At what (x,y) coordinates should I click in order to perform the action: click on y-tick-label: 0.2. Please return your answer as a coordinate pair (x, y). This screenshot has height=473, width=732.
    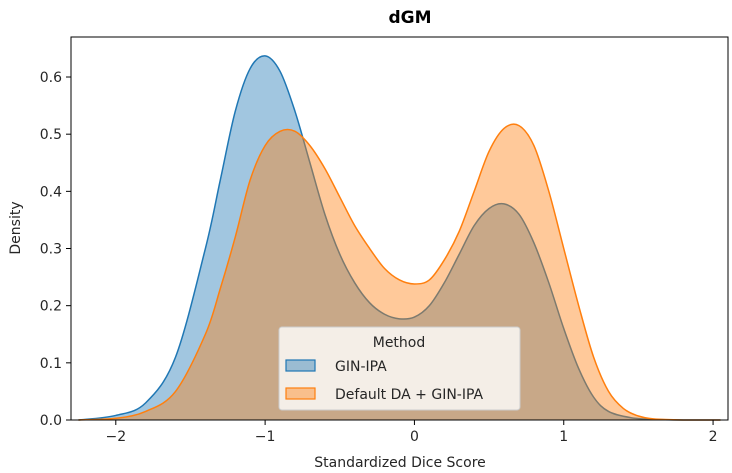
    Looking at the image, I should click on (51, 307).